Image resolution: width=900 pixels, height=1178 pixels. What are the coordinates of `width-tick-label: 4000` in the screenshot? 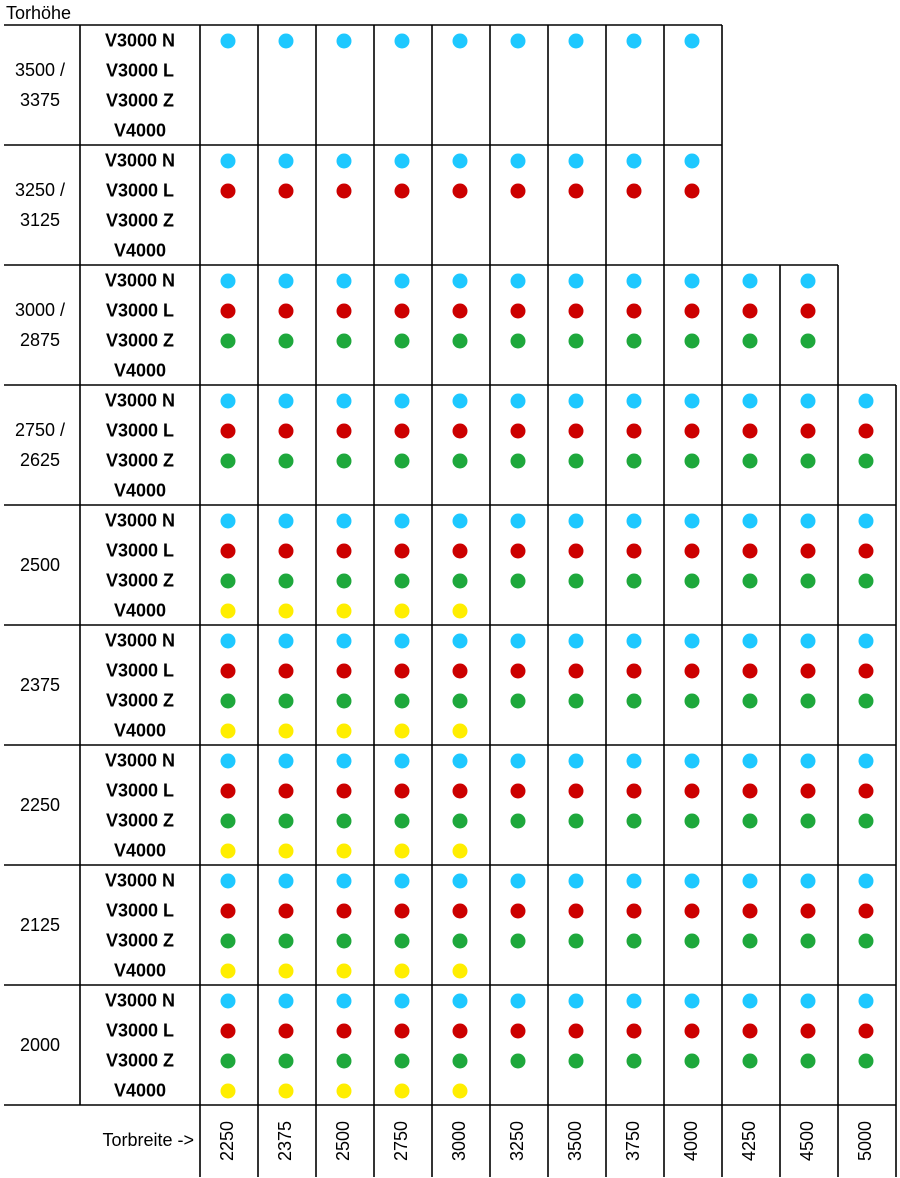 It's located at (691, 1141).